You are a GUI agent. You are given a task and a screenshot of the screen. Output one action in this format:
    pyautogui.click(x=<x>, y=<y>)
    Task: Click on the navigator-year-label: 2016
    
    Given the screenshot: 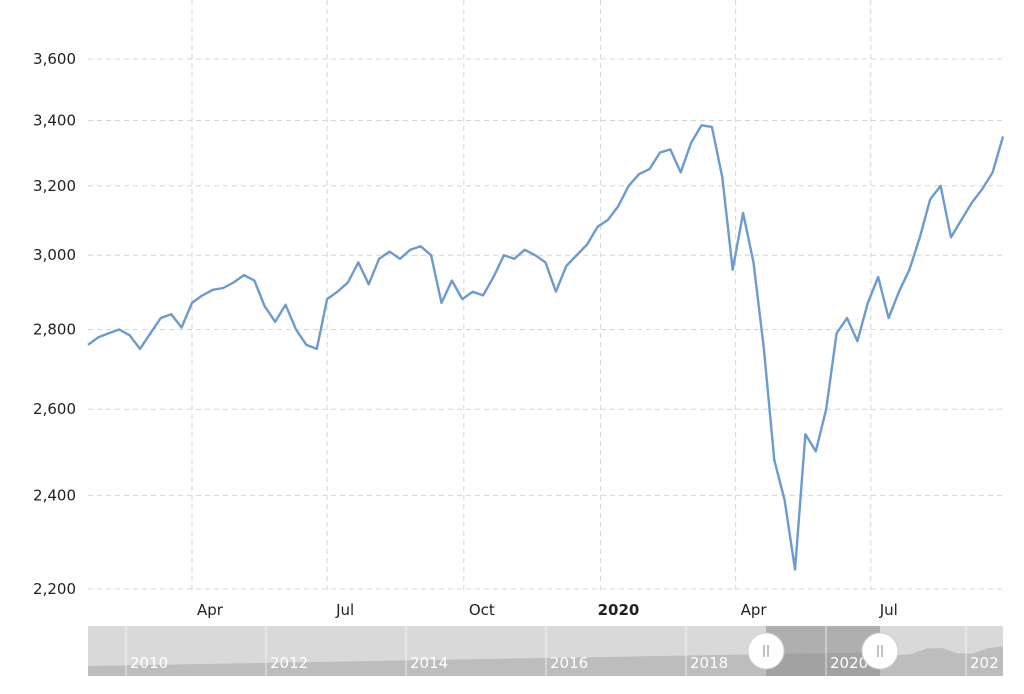 What is the action you would take?
    pyautogui.click(x=569, y=663)
    